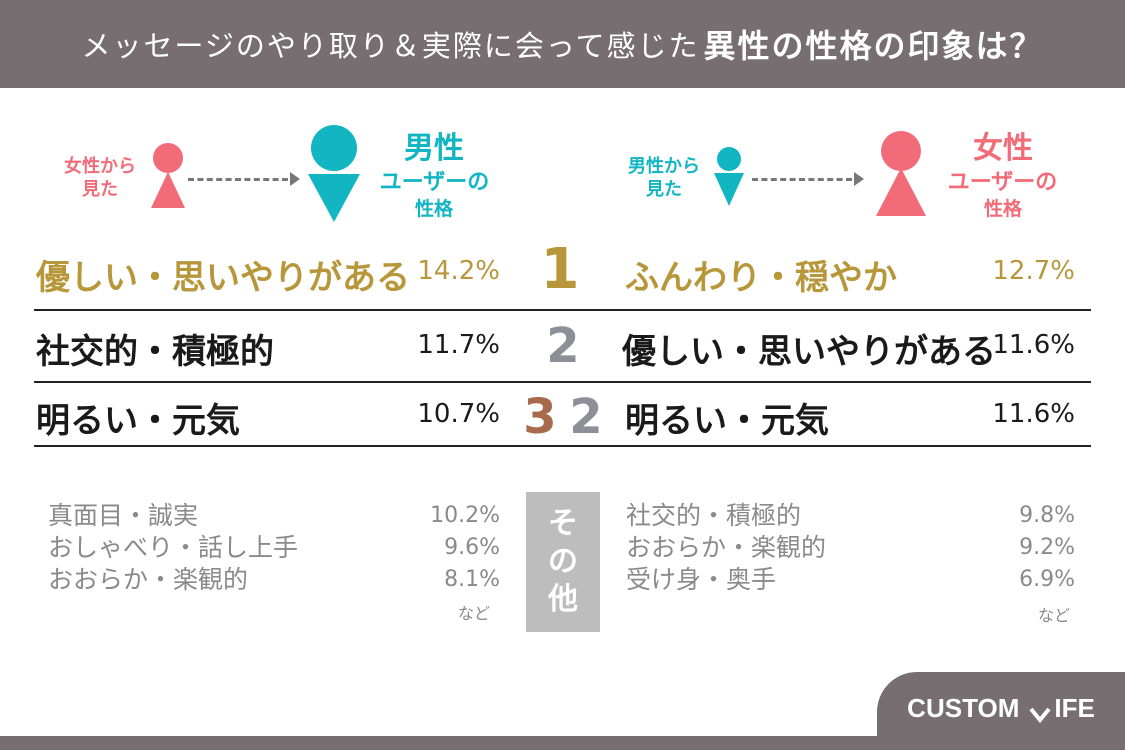  Describe the element at coordinates (100, 178) in the screenshot. I see `left-viewer-label: 女性から 見た` at that location.